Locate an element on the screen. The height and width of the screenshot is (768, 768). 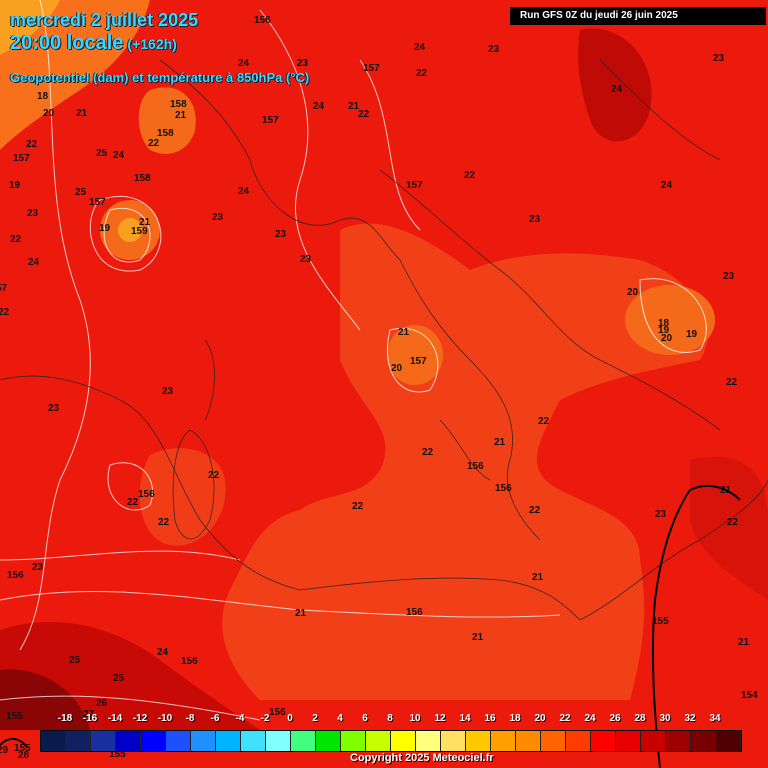
cool-pocket-nw2 is located at coordinates (167, 120).